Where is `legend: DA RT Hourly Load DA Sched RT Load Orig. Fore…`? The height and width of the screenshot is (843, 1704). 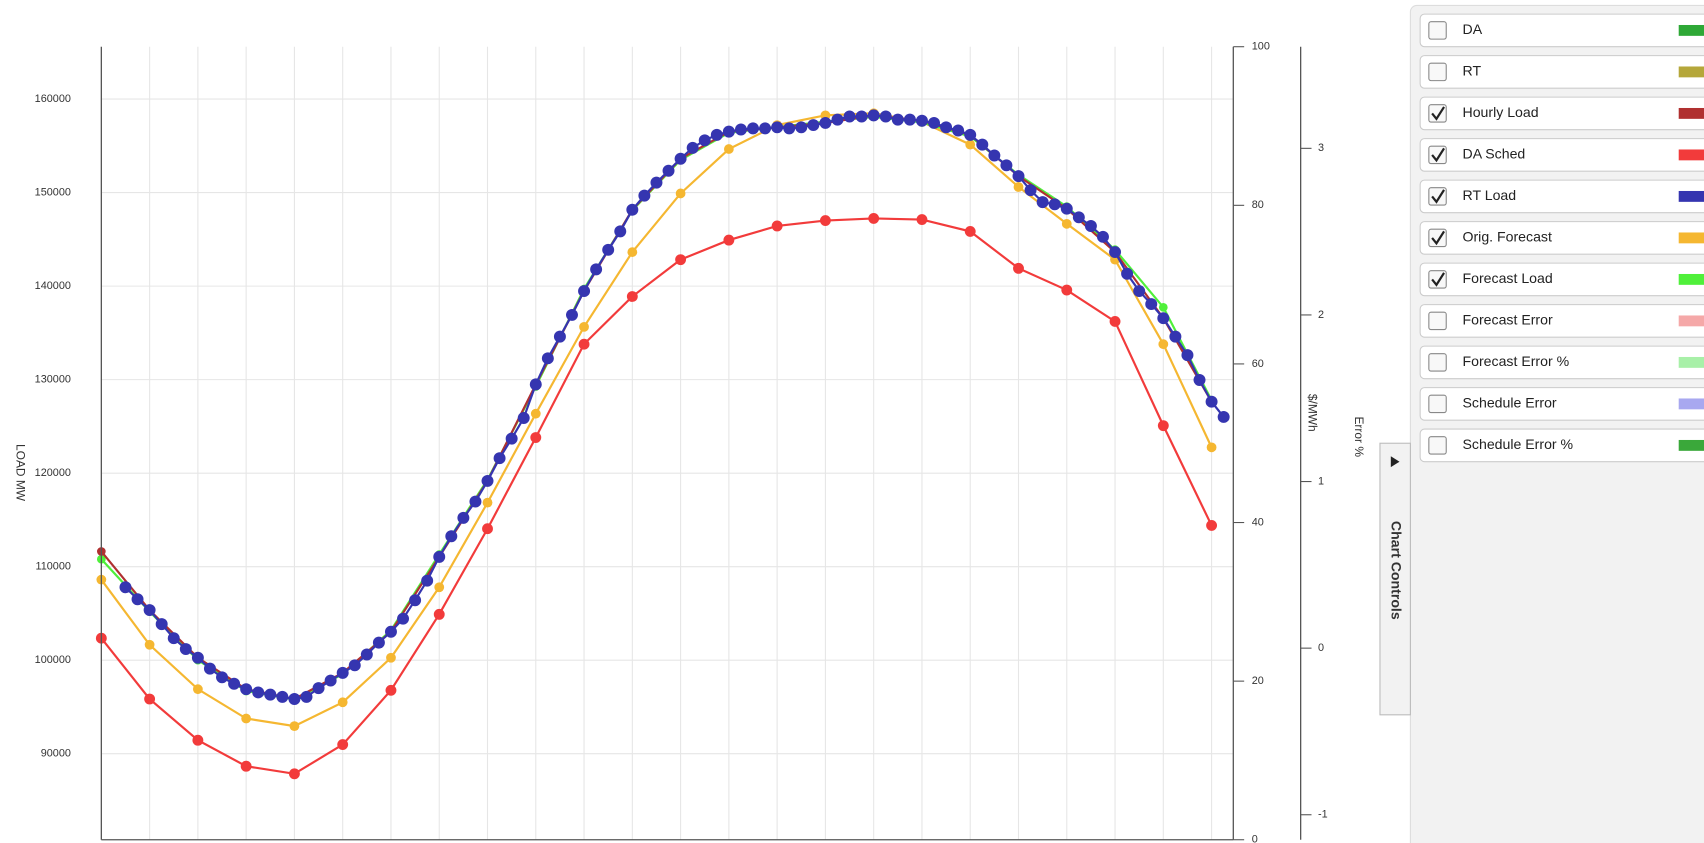 legend: DA RT Hourly Load DA Sched RT Load Orig. Fore… is located at coordinates (1561, 238).